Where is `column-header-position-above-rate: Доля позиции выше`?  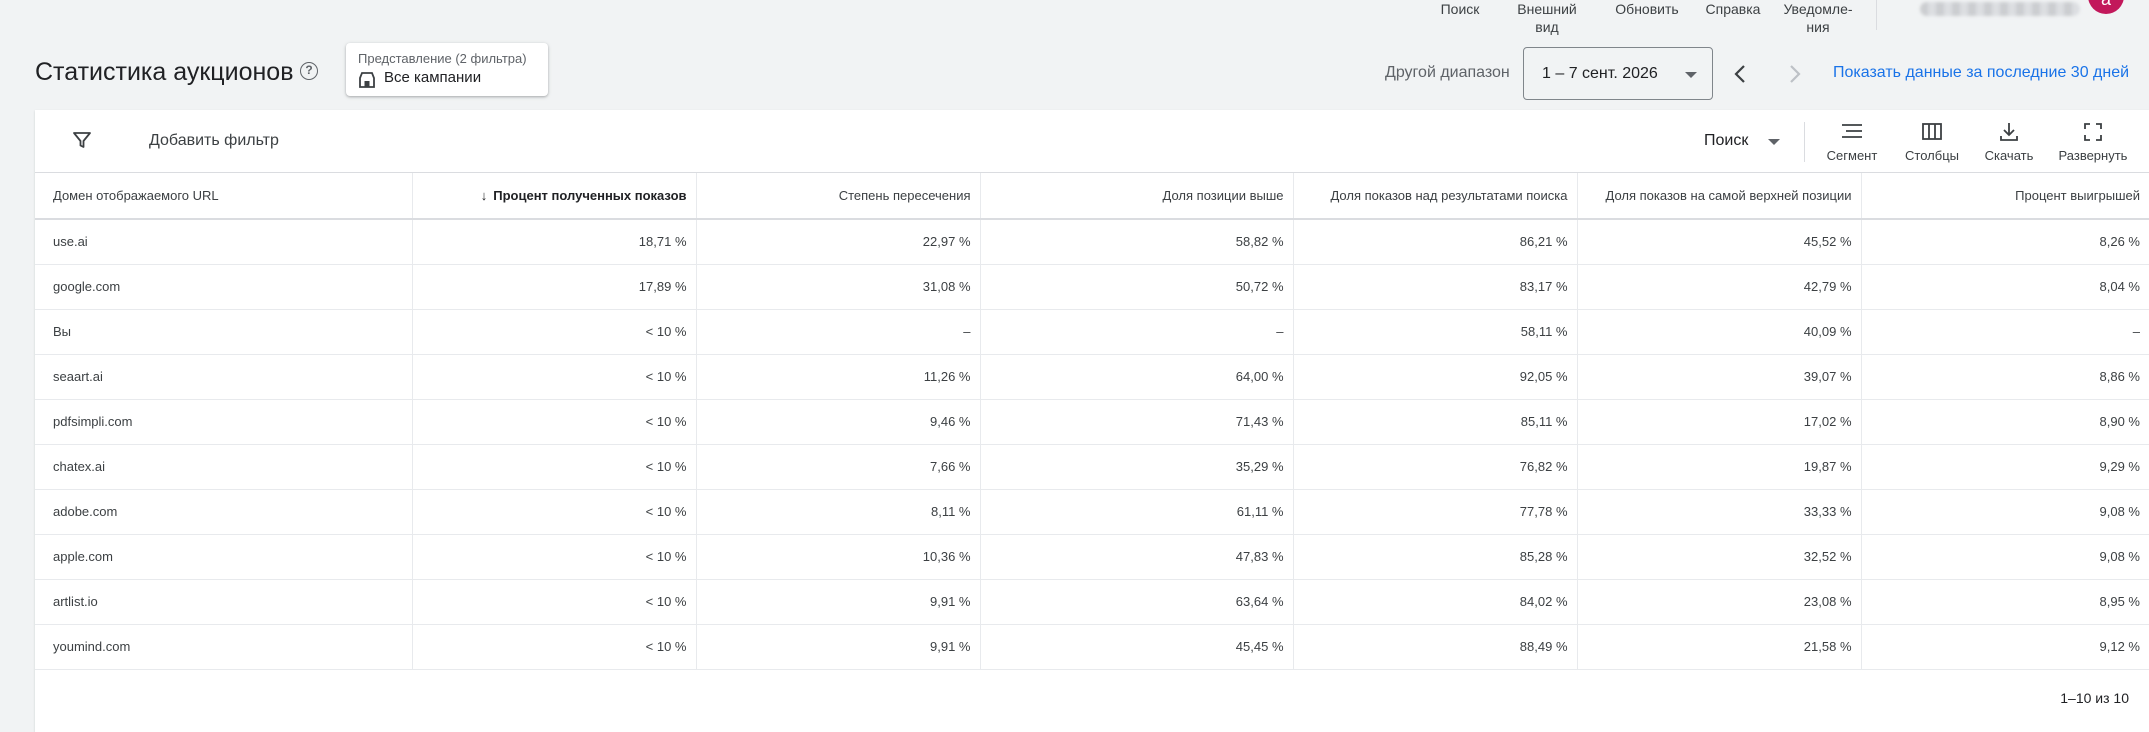 column-header-position-above-rate: Доля позиции выше is located at coordinates (1136, 196).